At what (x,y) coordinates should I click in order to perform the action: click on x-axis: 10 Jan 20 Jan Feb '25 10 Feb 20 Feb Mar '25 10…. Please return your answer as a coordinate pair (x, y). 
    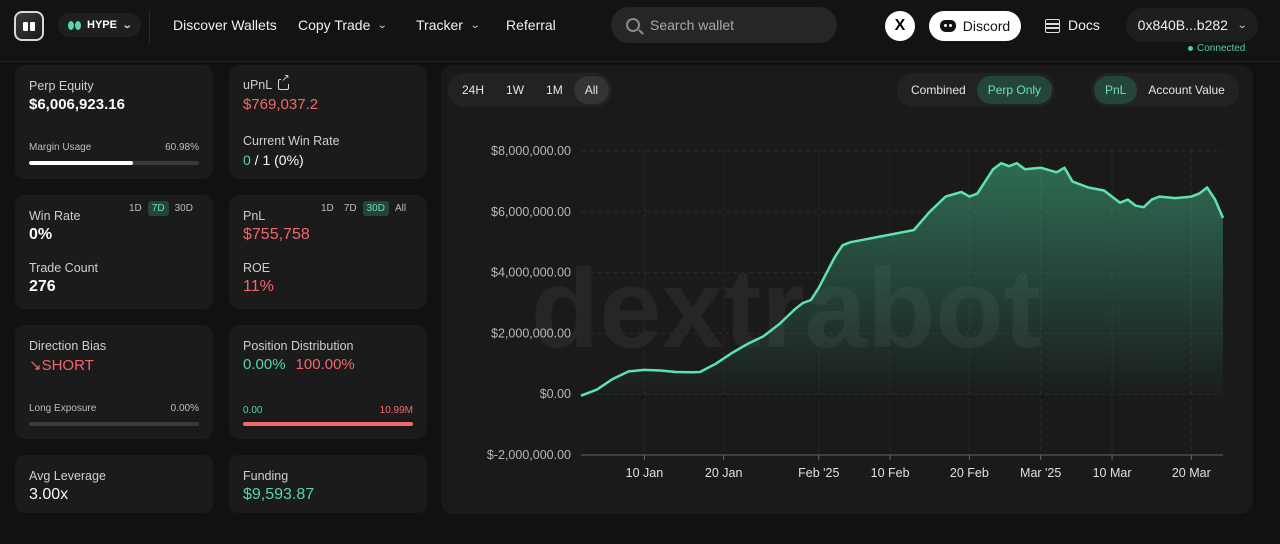
    Looking at the image, I should click on (918, 467).